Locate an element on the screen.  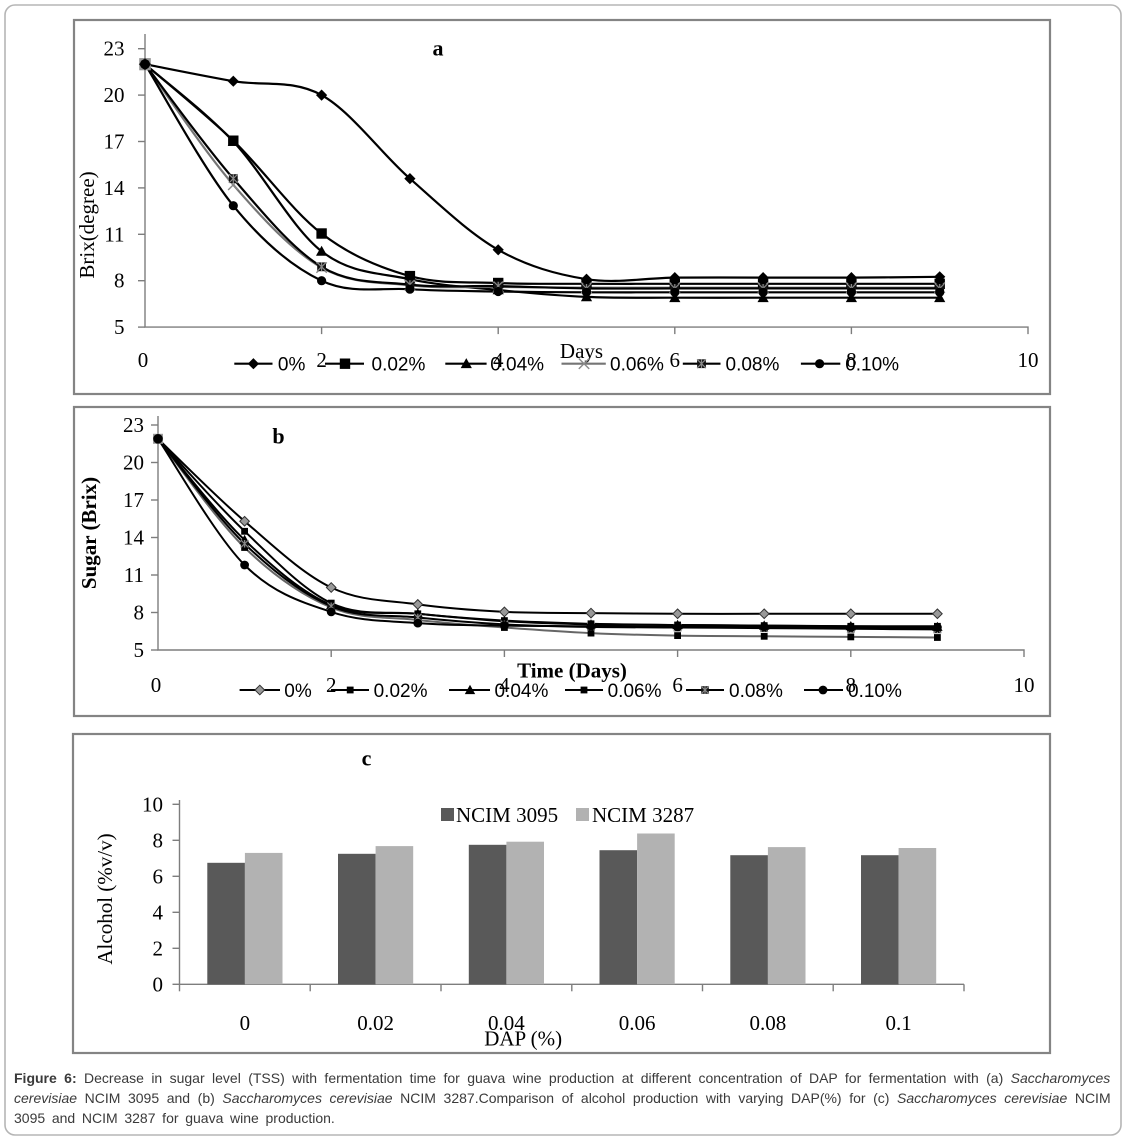
svg-text: 0.1 is located at coordinates (898, 1023).